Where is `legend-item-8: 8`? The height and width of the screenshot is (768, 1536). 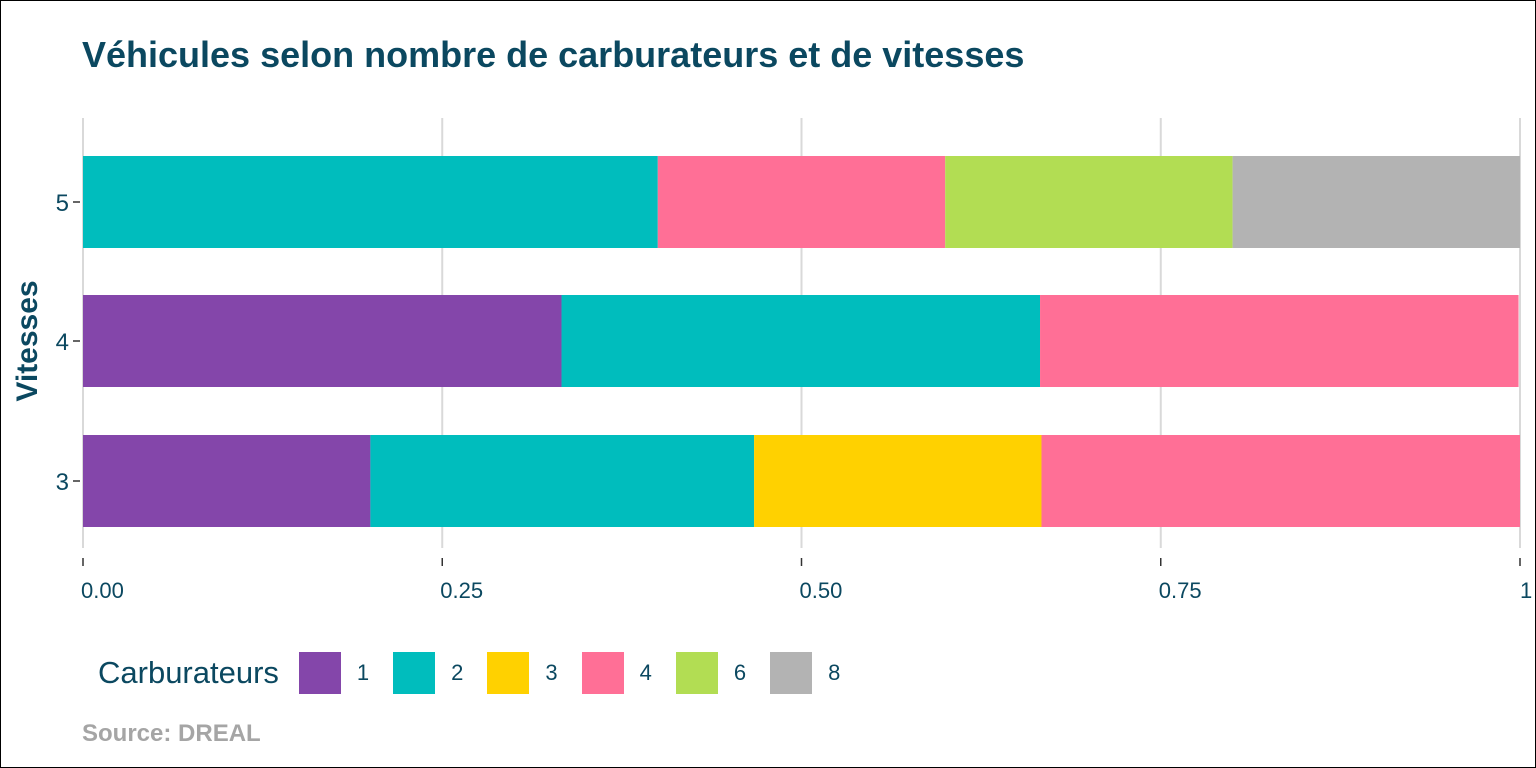
legend-item-8: 8 is located at coordinates (805, 673).